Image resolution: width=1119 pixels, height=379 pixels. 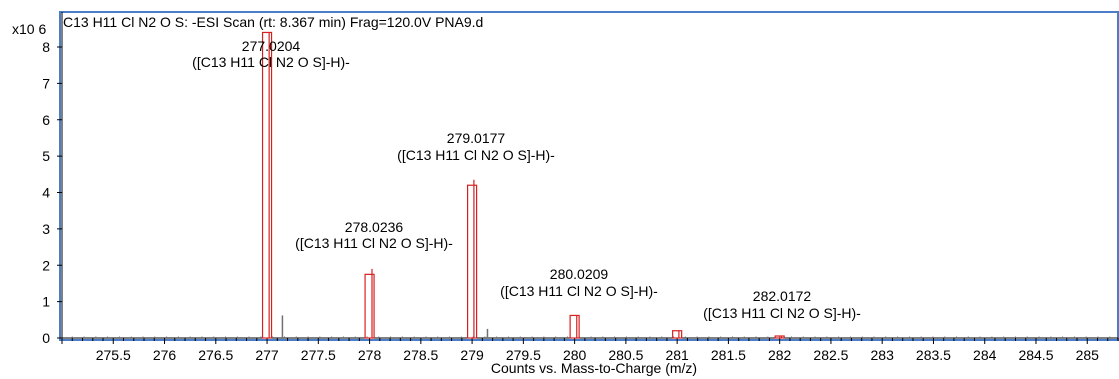 What do you see at coordinates (523, 355) in the screenshot?
I see `x-tick-label: 279.5` at bounding box center [523, 355].